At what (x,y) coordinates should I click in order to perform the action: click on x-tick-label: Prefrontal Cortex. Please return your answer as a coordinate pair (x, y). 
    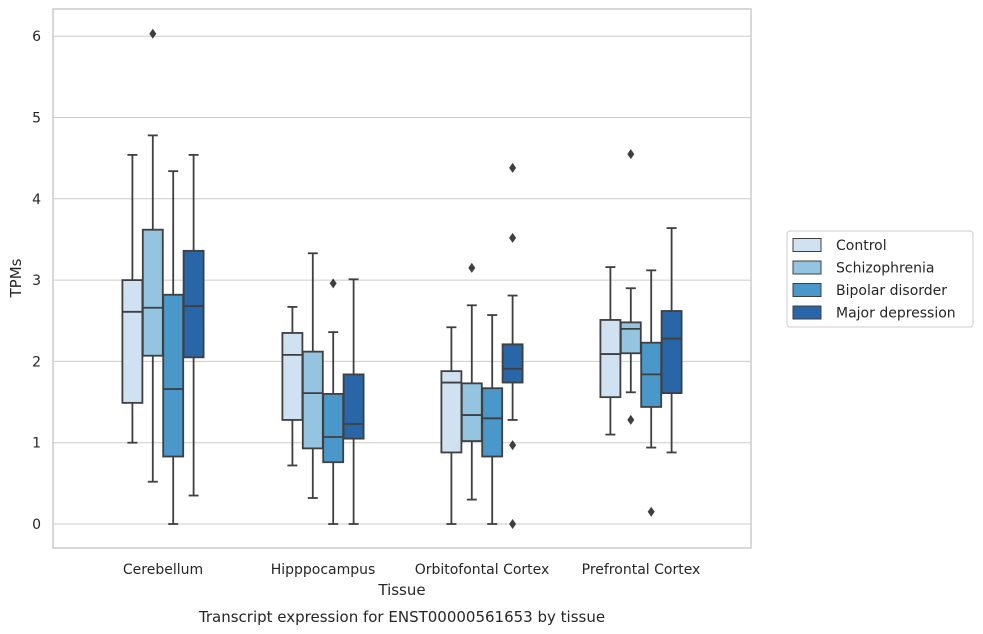
    Looking at the image, I should click on (641, 570).